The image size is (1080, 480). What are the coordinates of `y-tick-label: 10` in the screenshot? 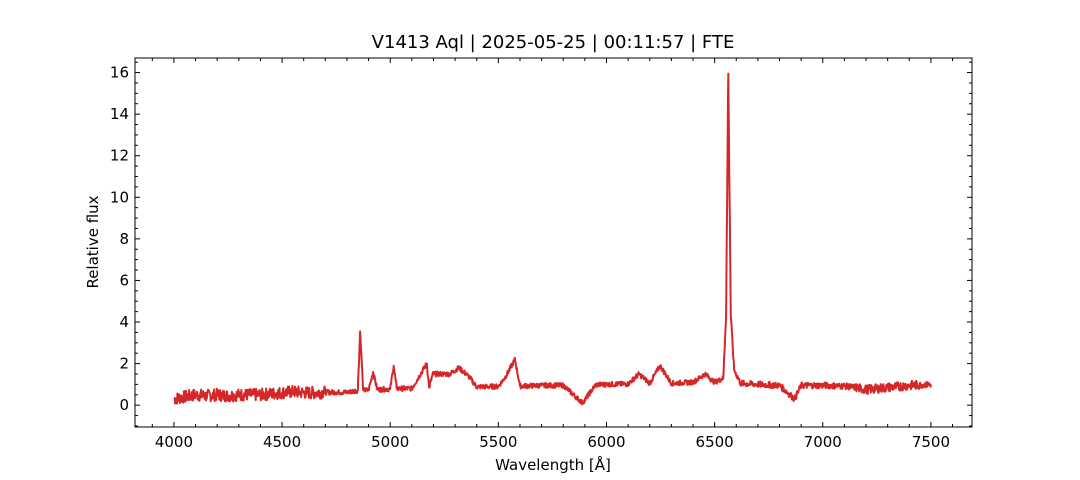 It's located at (119, 197).